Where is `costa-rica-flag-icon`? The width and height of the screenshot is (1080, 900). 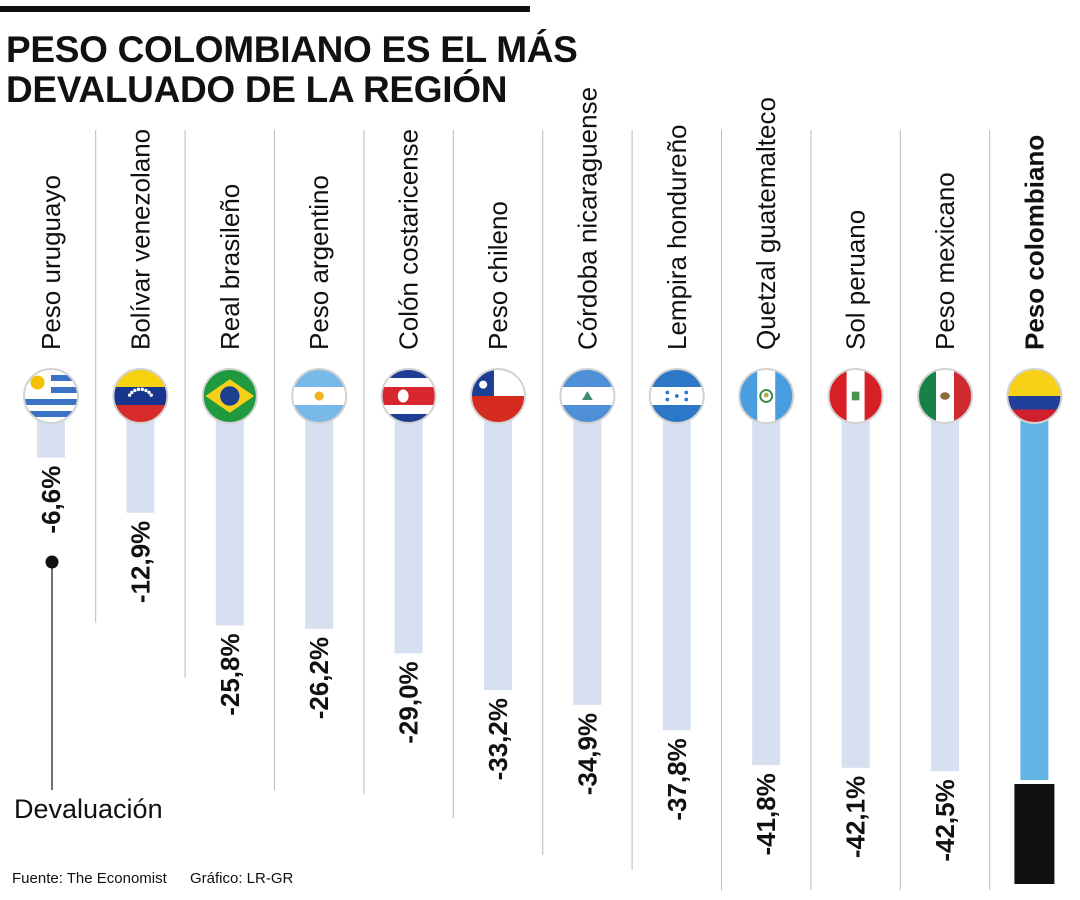 costa-rica-flag-icon is located at coordinates (408, 396).